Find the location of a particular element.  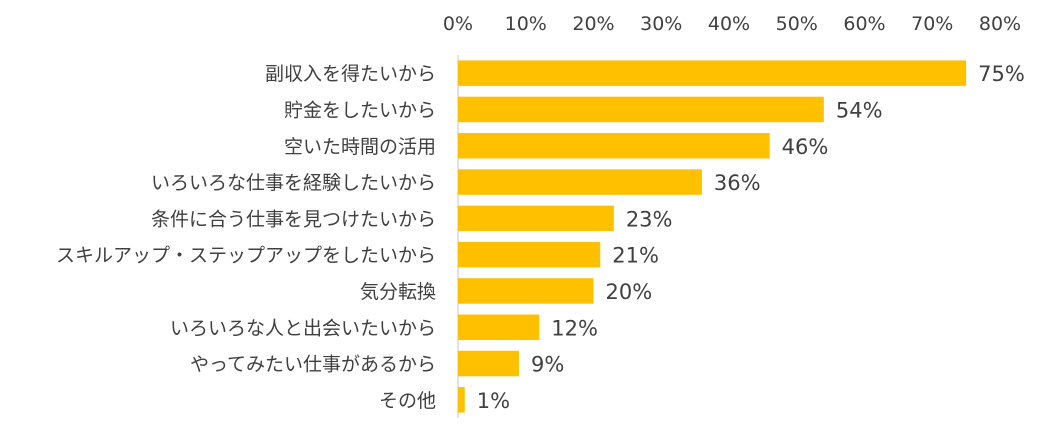

category-label: やってみたい仕事があるから is located at coordinates (313, 365).